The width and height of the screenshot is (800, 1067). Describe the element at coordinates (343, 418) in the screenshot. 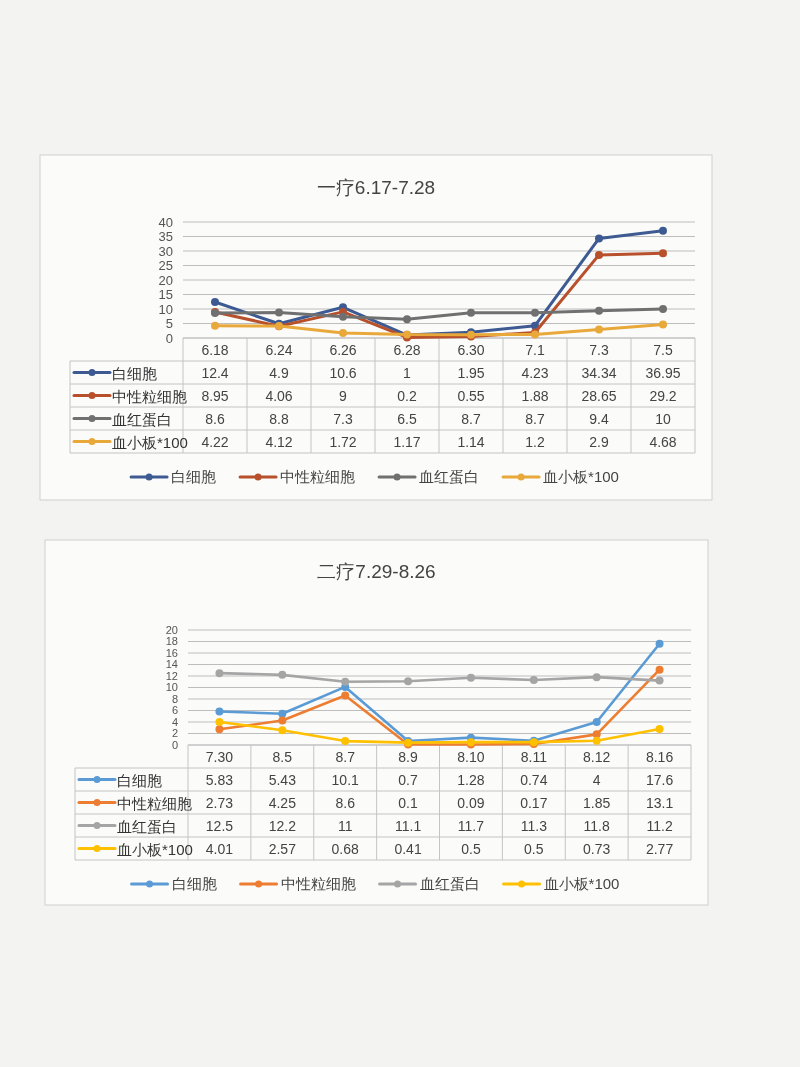

I see `data-label: 7.3` at that location.